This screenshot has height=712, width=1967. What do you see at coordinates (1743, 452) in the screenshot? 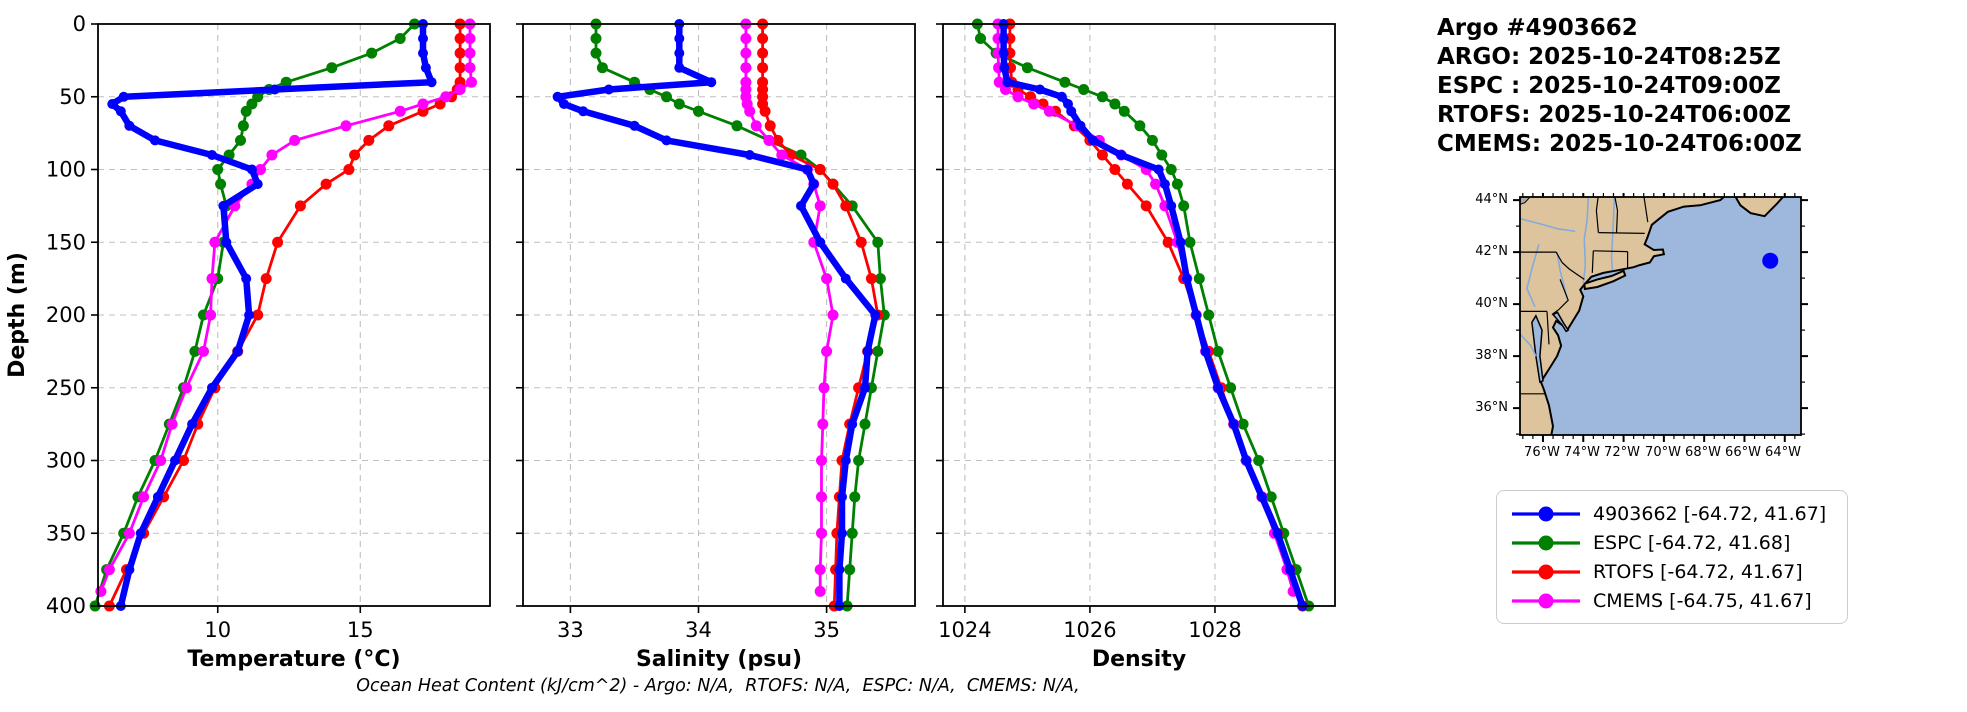
I see `map-lon-label-66w: 66°W` at bounding box center [1743, 452].